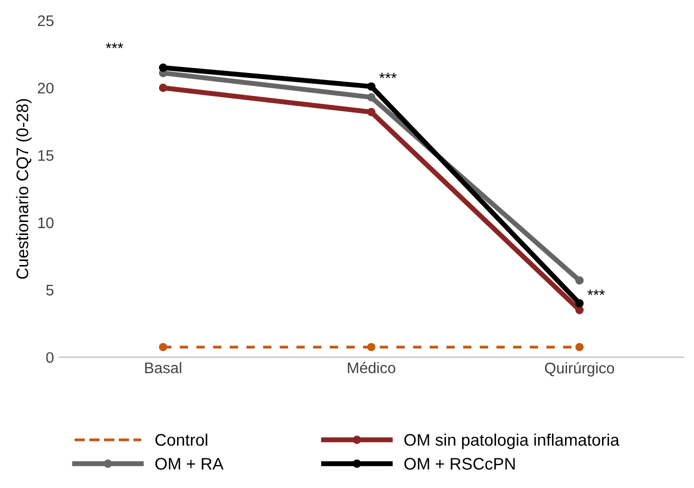  I want to click on y-tick-label: 5, so click(50, 290).